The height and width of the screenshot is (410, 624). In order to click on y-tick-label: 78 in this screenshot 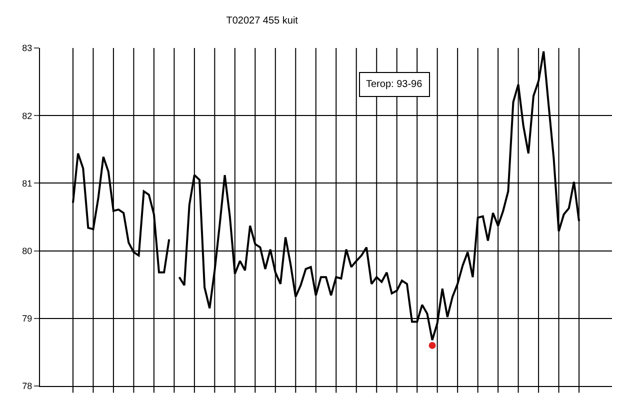, I will do `click(27, 386)`.